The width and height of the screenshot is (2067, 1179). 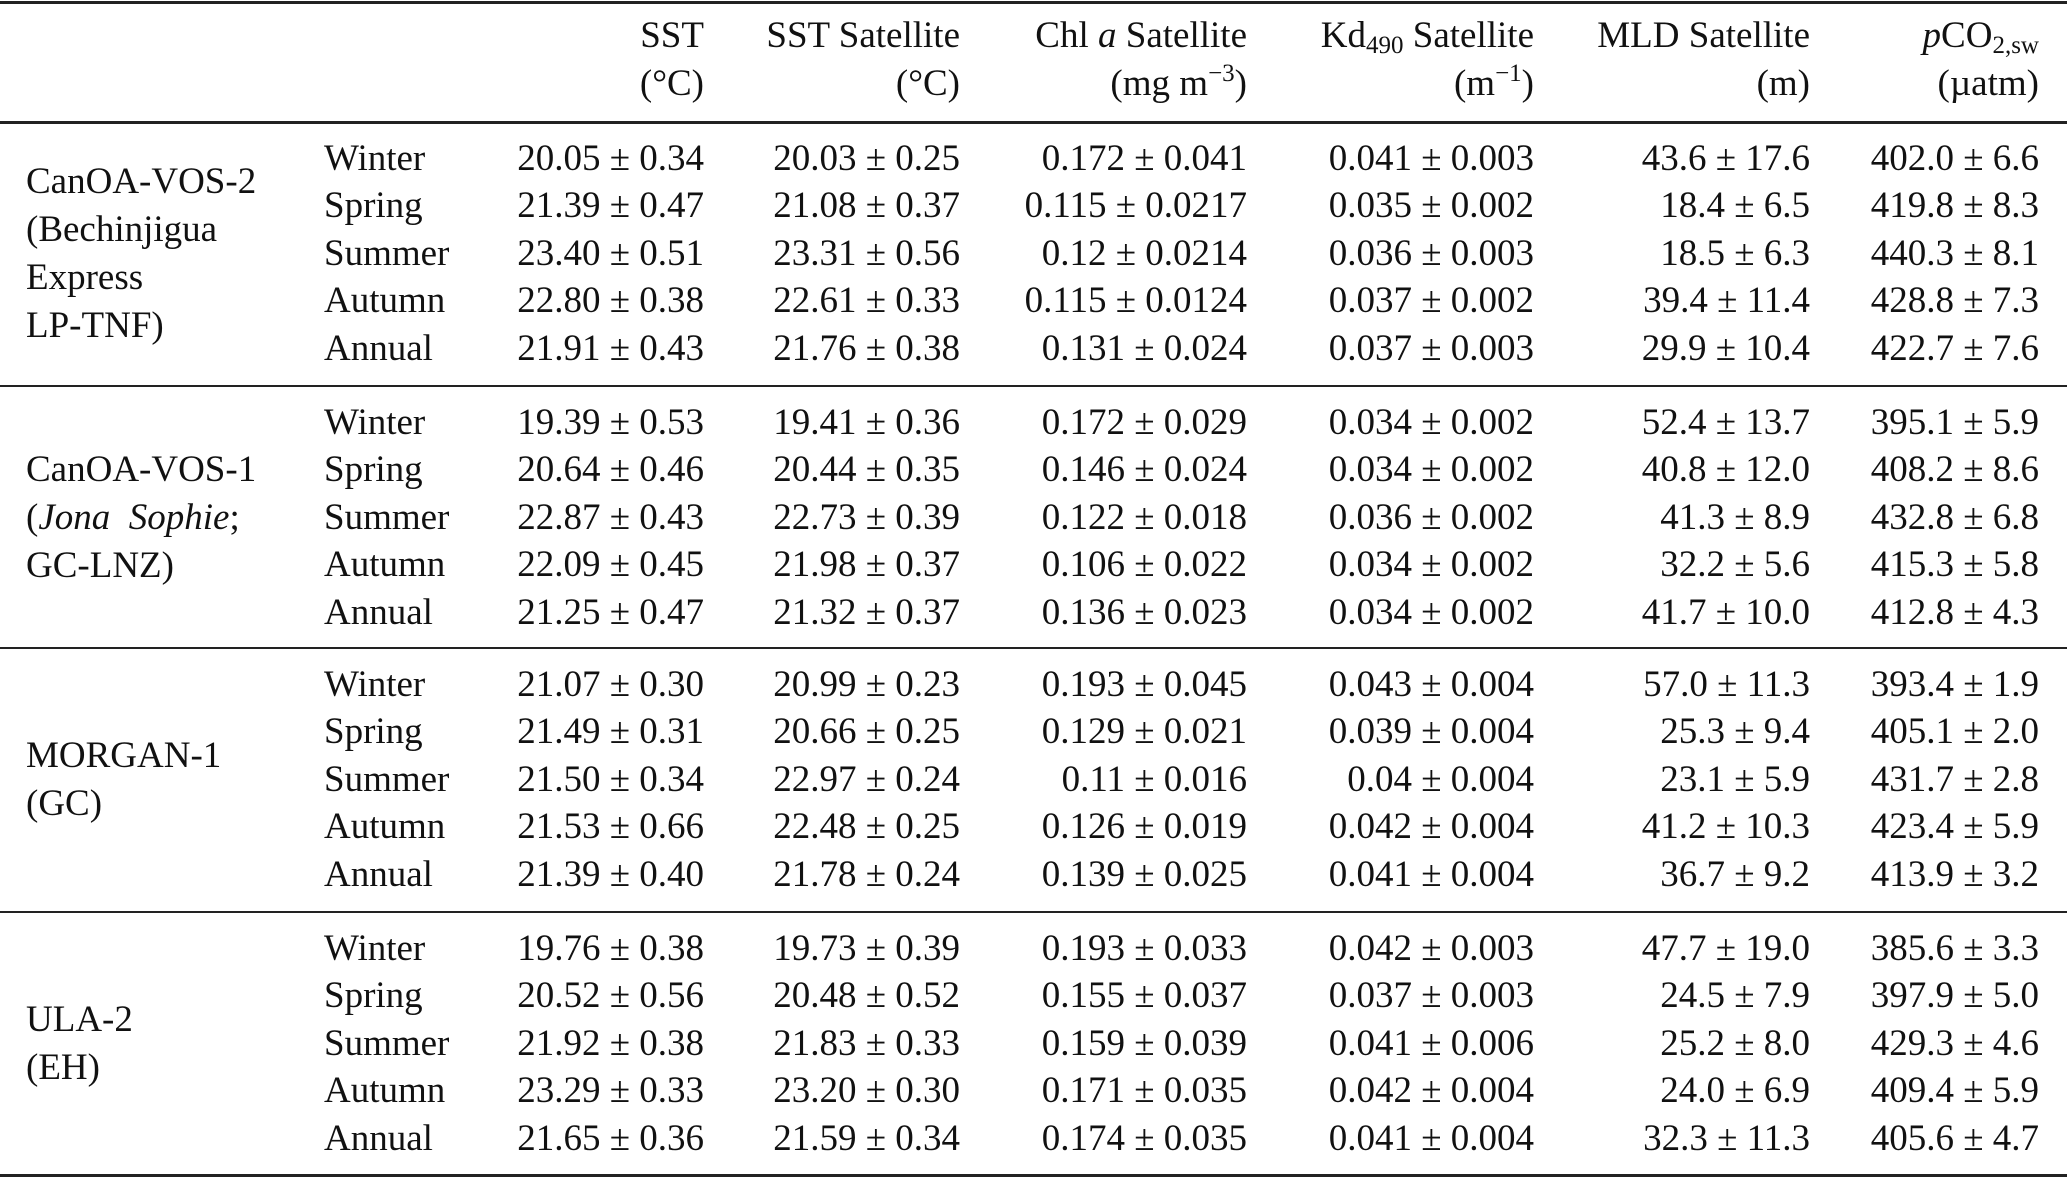 I want to click on cell-sst-satellite: 21.76 ± 0.38, so click(x=866, y=348).